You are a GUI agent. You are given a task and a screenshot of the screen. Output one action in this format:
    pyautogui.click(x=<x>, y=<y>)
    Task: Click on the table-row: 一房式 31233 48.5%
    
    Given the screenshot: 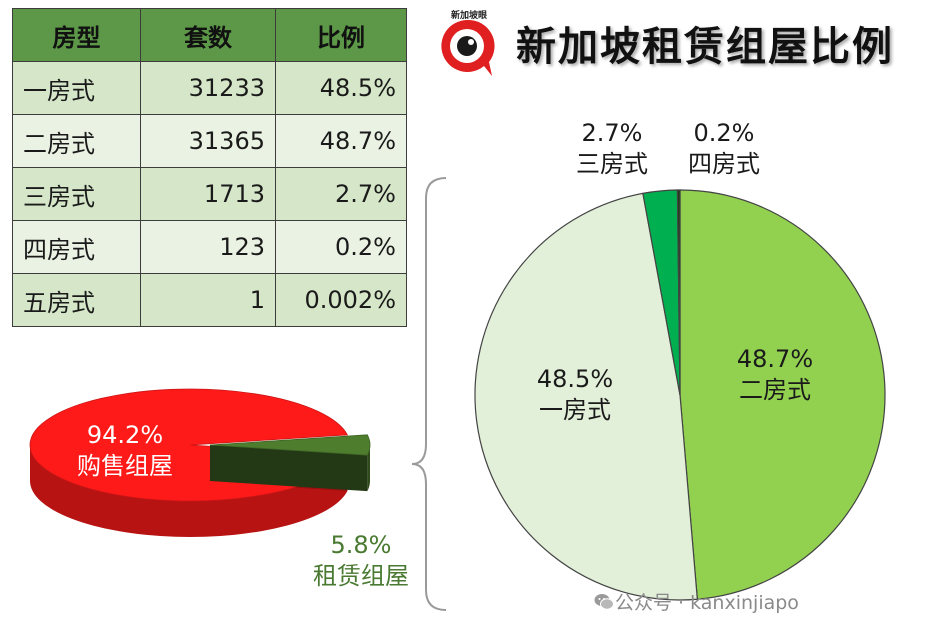 What is the action you would take?
    pyautogui.click(x=209, y=88)
    